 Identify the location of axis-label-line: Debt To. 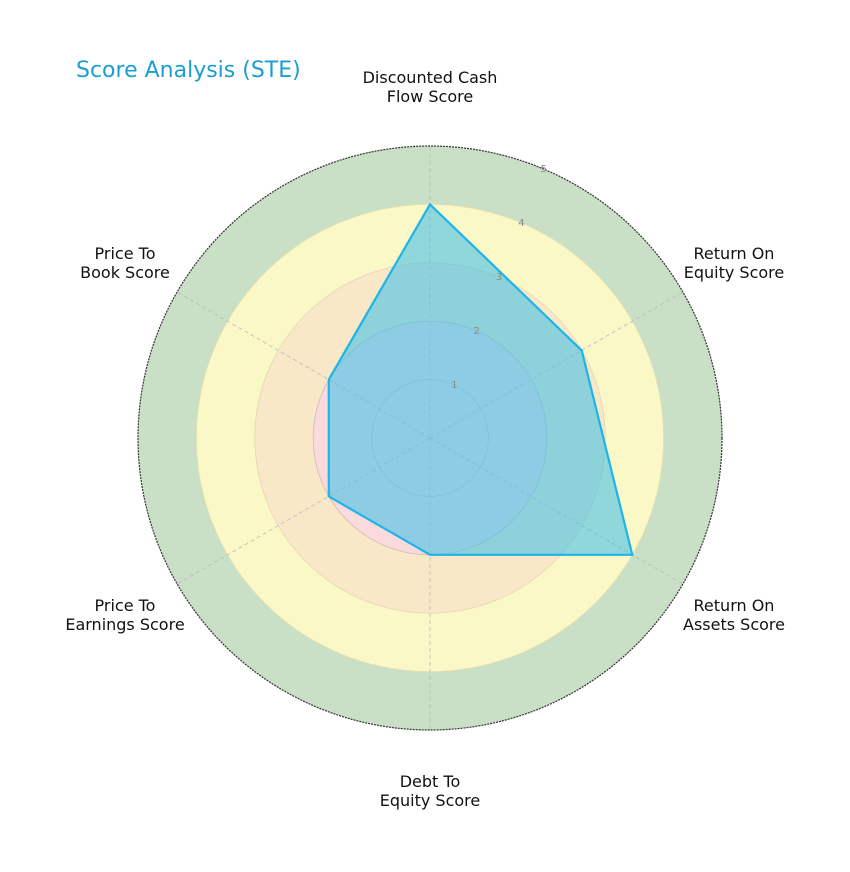
(430, 781).